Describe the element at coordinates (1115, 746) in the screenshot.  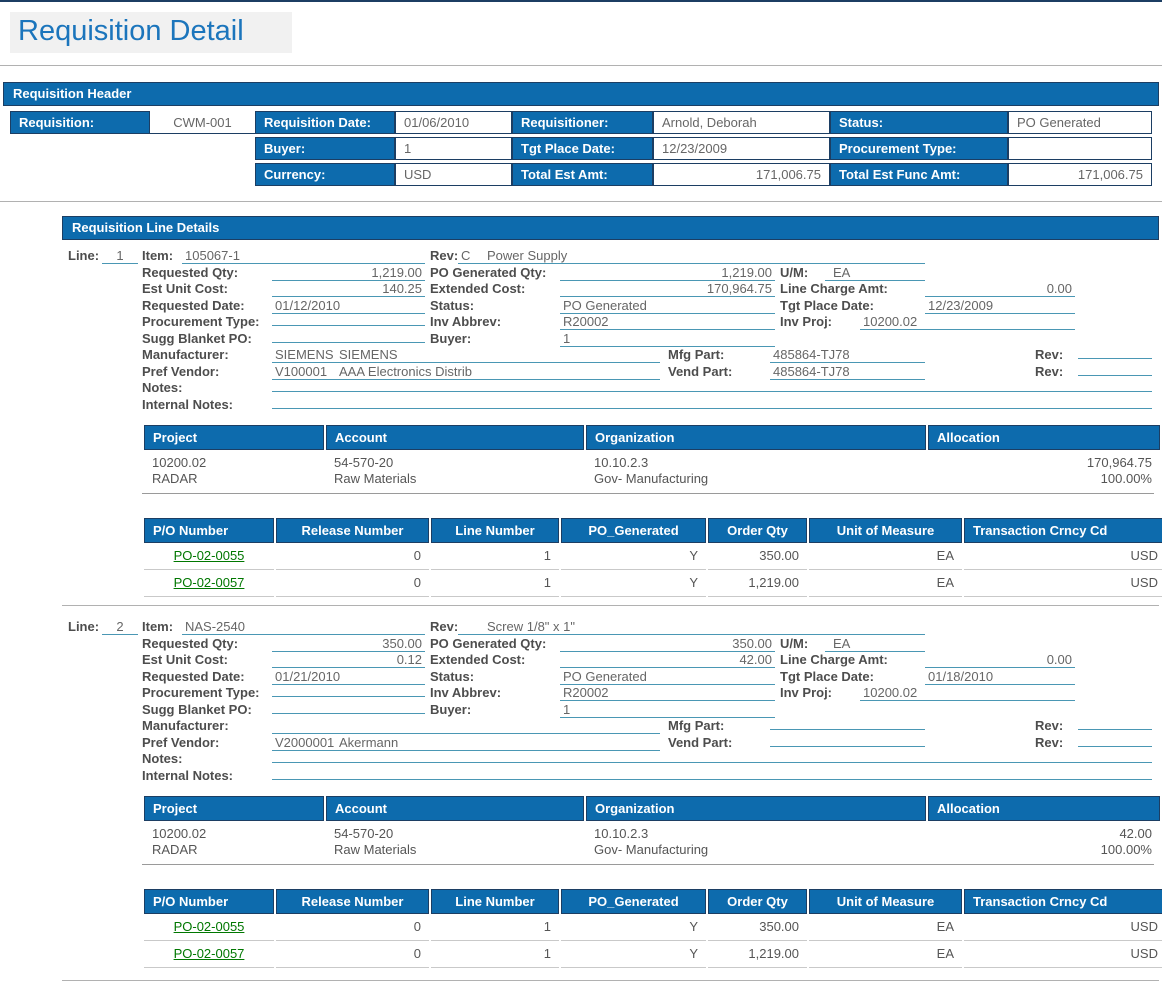
I see `vend-rev-value` at that location.